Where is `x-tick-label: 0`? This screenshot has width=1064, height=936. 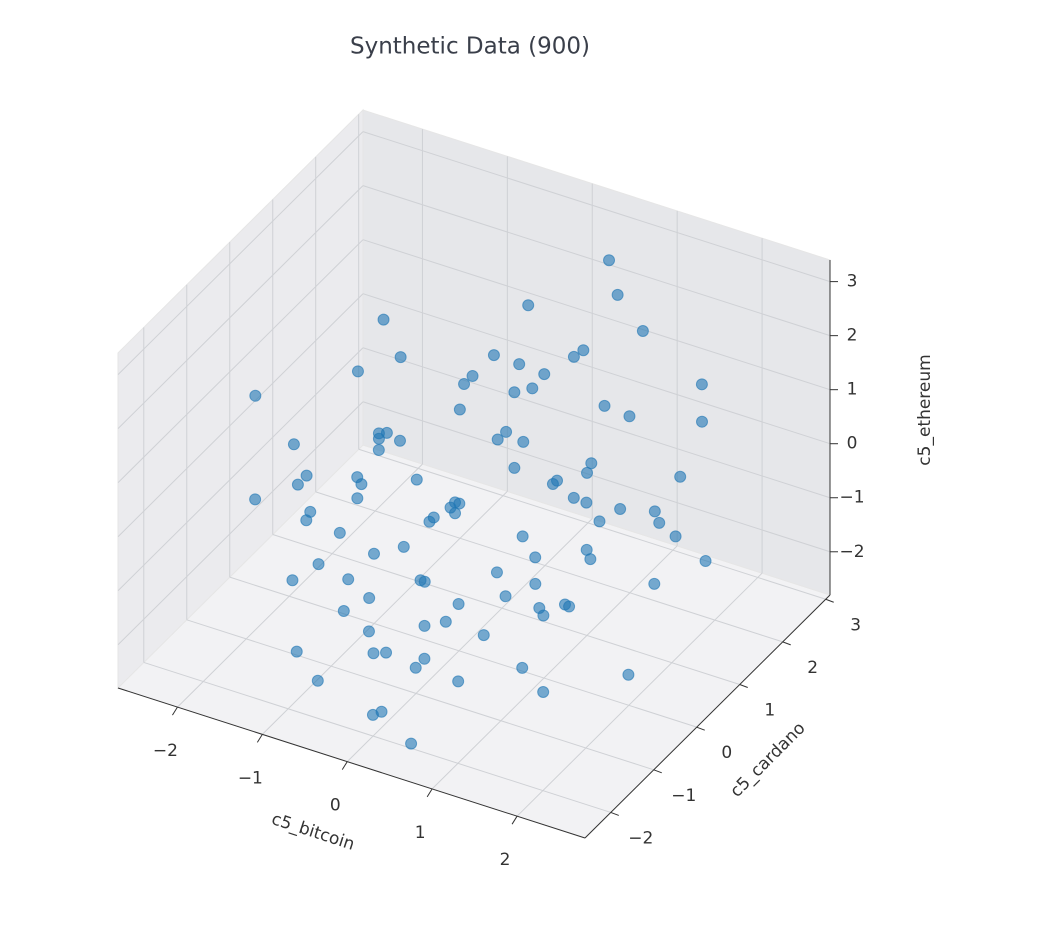
x-tick-label: 0 is located at coordinates (335, 806).